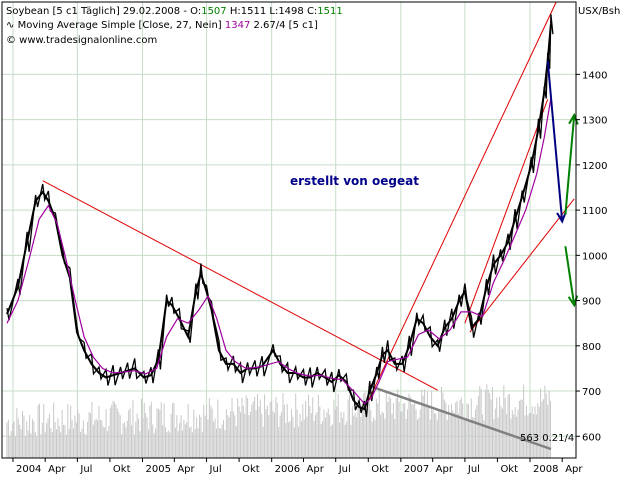 This screenshot has width=640, height=480. Describe the element at coordinates (279, 421) in the screenshot. I see `volume-bars` at that location.